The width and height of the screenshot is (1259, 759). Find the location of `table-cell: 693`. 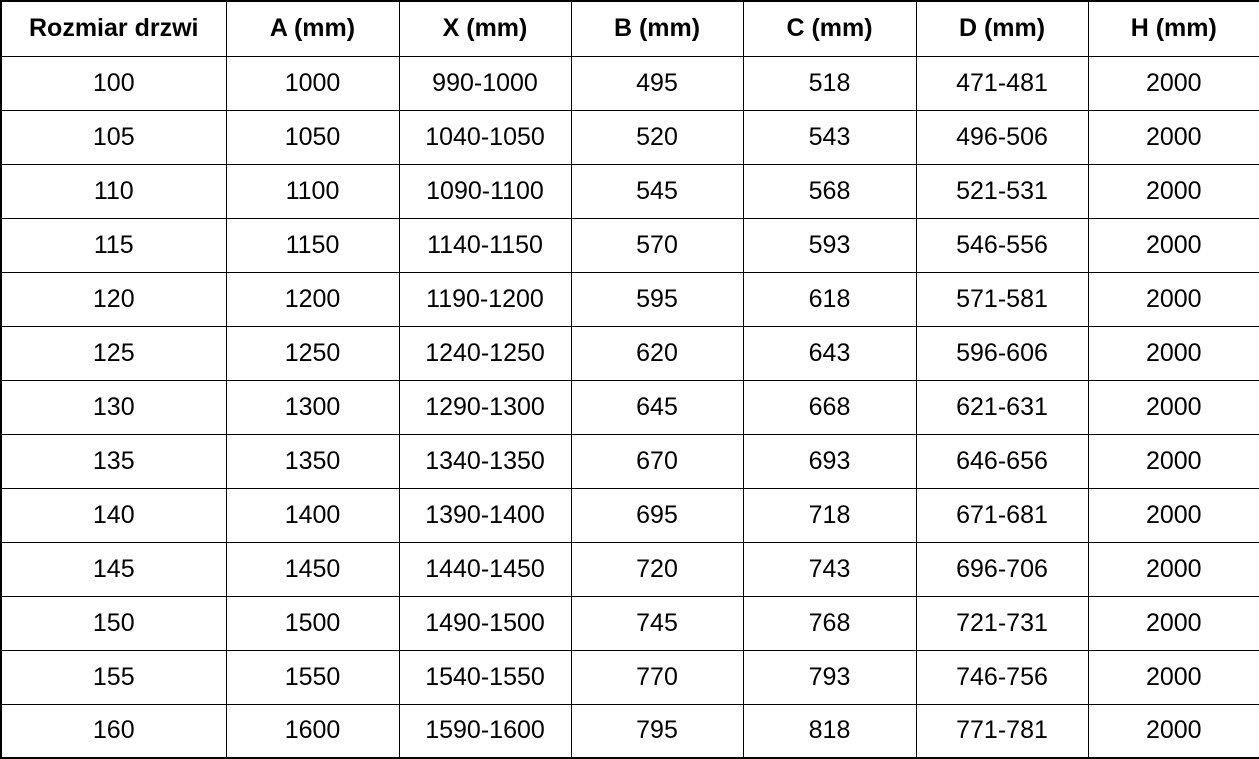

table-cell: 693 is located at coordinates (829, 461).